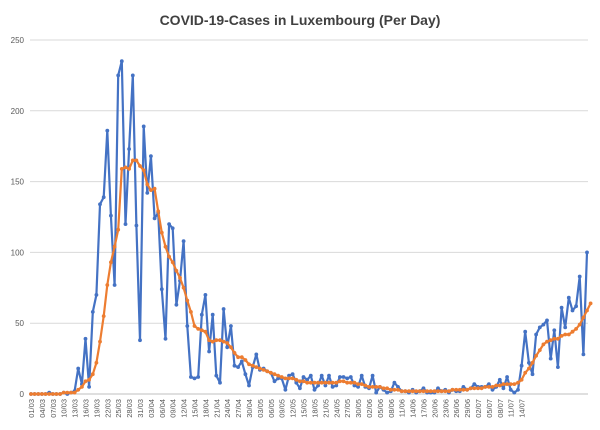 The width and height of the screenshot is (600, 430). I want to click on x-tick-label: 18/04, so click(205, 408).